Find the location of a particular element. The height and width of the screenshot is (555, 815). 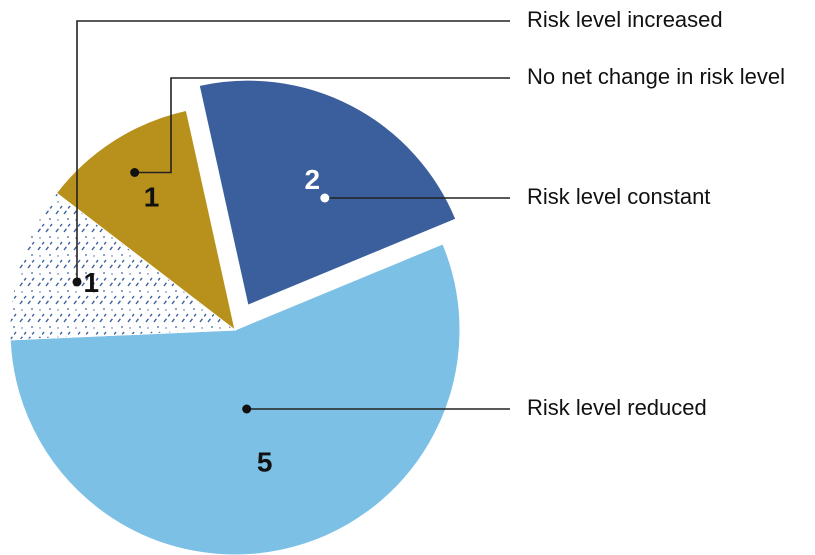

value-label-risk-level-constant: 2 is located at coordinates (313, 179).